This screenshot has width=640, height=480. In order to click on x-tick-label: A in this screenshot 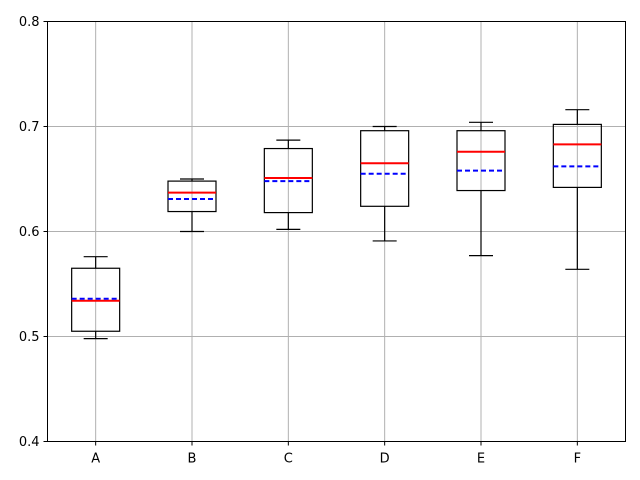, I will do `click(95, 459)`.